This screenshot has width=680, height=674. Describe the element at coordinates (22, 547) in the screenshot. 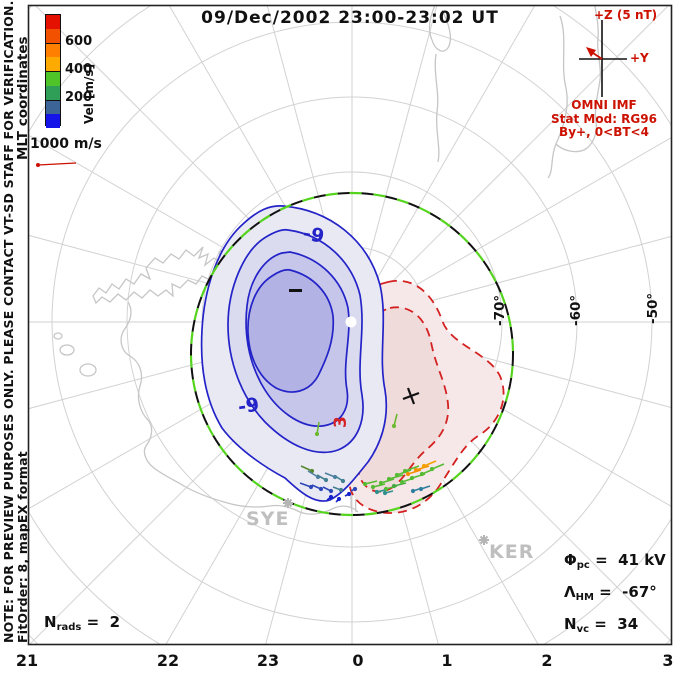

I see `fit-order-note: FitOrder: 8, mapEX format` at that location.